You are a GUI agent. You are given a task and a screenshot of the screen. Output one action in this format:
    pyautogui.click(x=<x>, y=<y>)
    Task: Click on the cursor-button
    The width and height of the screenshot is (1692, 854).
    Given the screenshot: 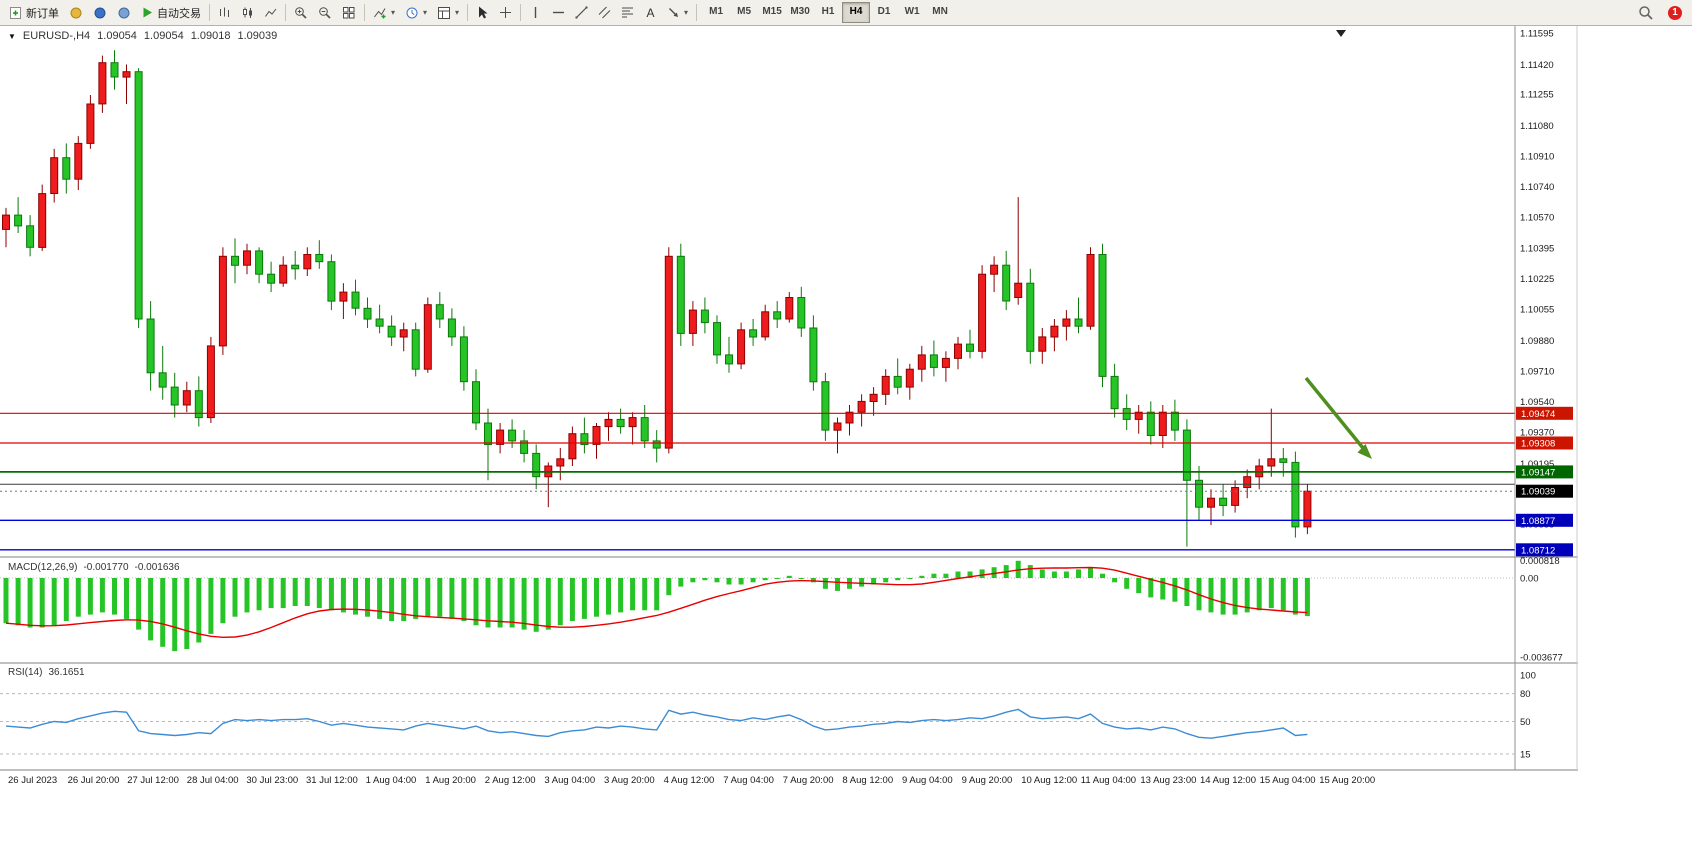 What is the action you would take?
    pyautogui.click(x=482, y=13)
    